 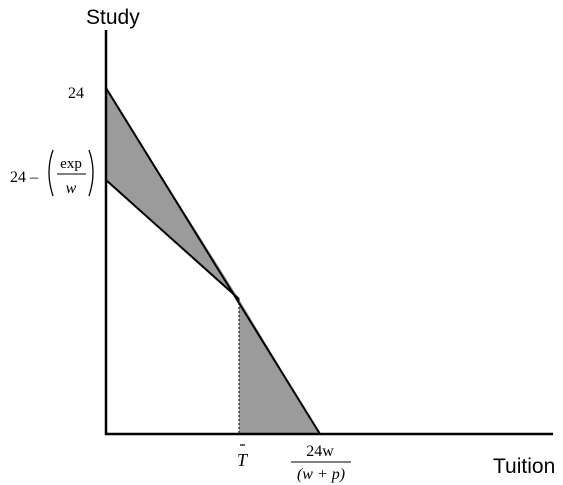 I want to click on left-paren-icon, so click(x=51, y=173).